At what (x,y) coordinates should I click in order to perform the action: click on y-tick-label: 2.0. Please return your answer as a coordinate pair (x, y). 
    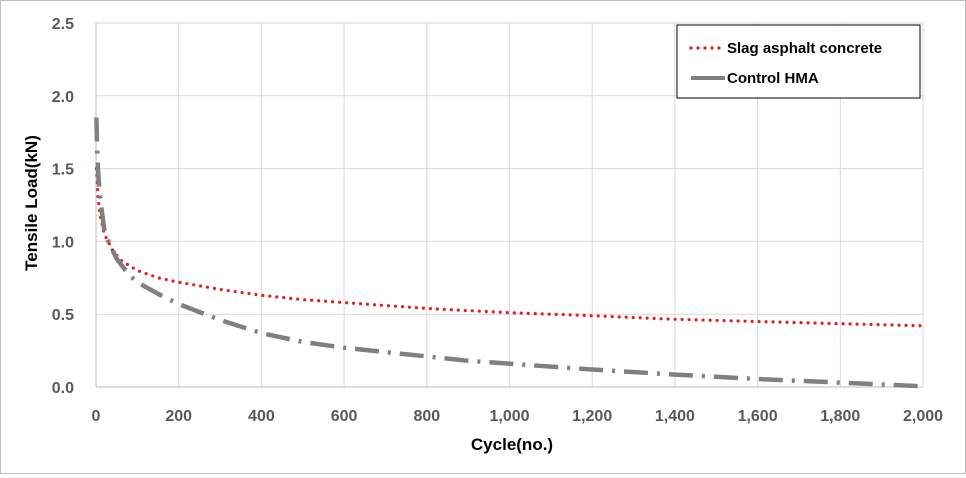
    Looking at the image, I should click on (63, 97).